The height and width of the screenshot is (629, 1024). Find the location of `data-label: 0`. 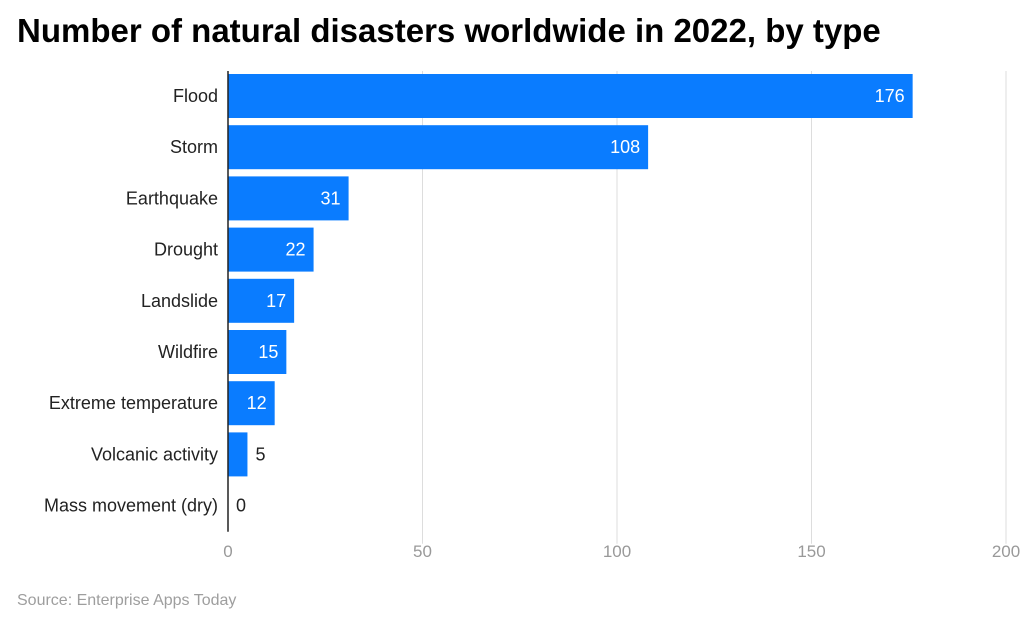

data-label: 0 is located at coordinates (241, 506).